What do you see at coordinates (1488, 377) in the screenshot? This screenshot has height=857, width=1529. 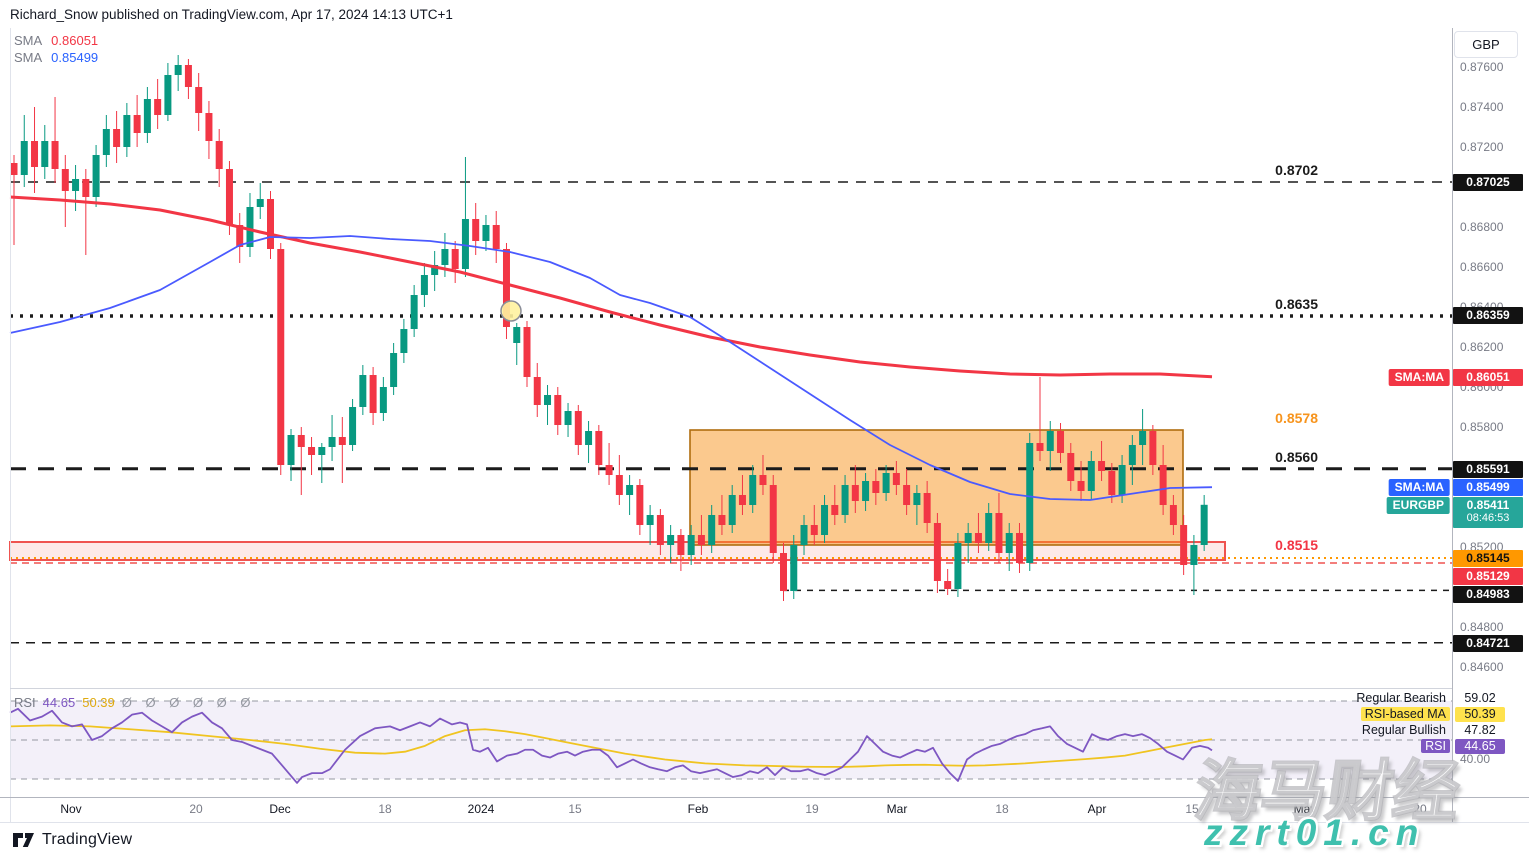 I see `price-axis-badge: 0.86051` at bounding box center [1488, 377].